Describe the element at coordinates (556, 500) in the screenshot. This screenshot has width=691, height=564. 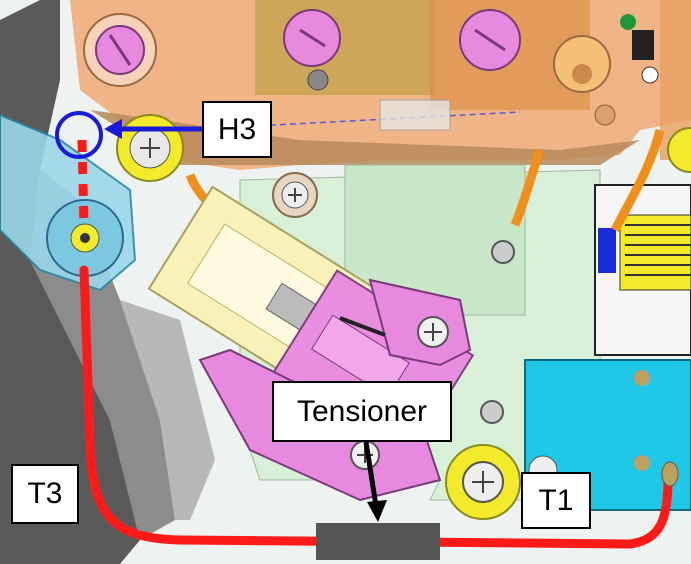
I see `label-t1: T1` at that location.